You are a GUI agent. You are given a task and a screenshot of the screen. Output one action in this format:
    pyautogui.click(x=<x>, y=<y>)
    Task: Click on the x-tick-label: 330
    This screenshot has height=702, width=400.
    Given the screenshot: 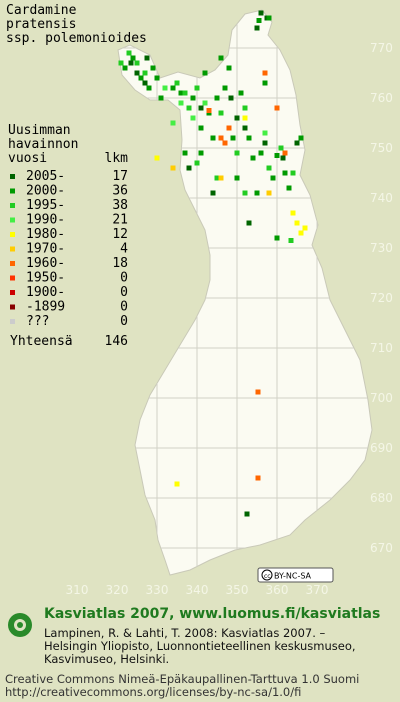 What is the action you would take?
    pyautogui.click(x=157, y=590)
    